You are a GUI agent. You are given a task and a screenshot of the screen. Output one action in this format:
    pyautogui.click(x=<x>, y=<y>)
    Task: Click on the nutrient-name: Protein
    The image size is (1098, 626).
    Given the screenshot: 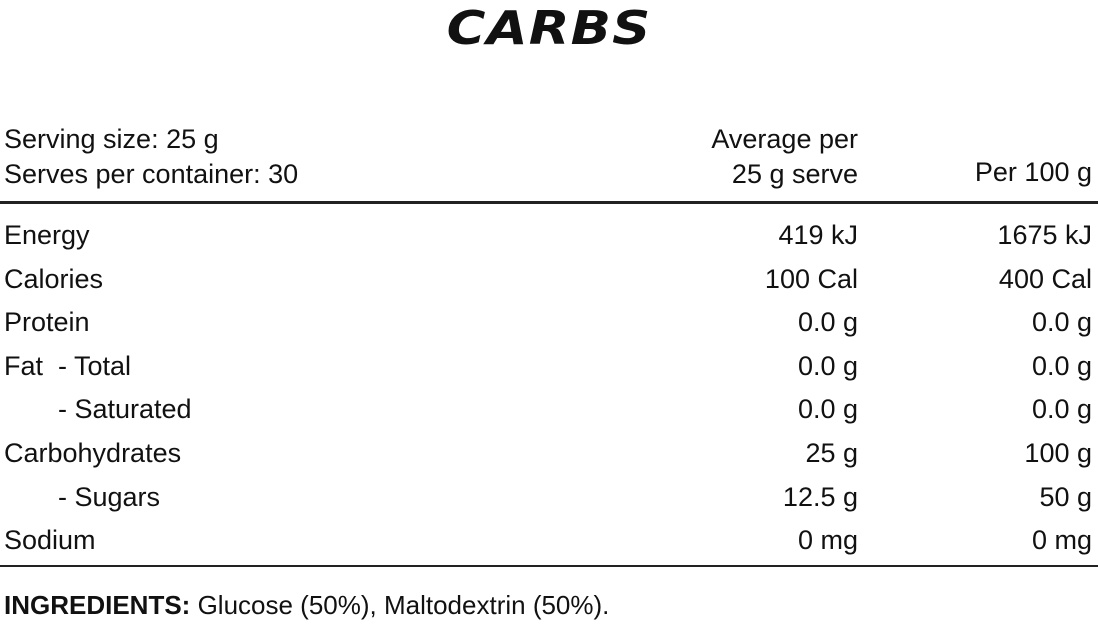 What is the action you would take?
    pyautogui.click(x=47, y=322)
    